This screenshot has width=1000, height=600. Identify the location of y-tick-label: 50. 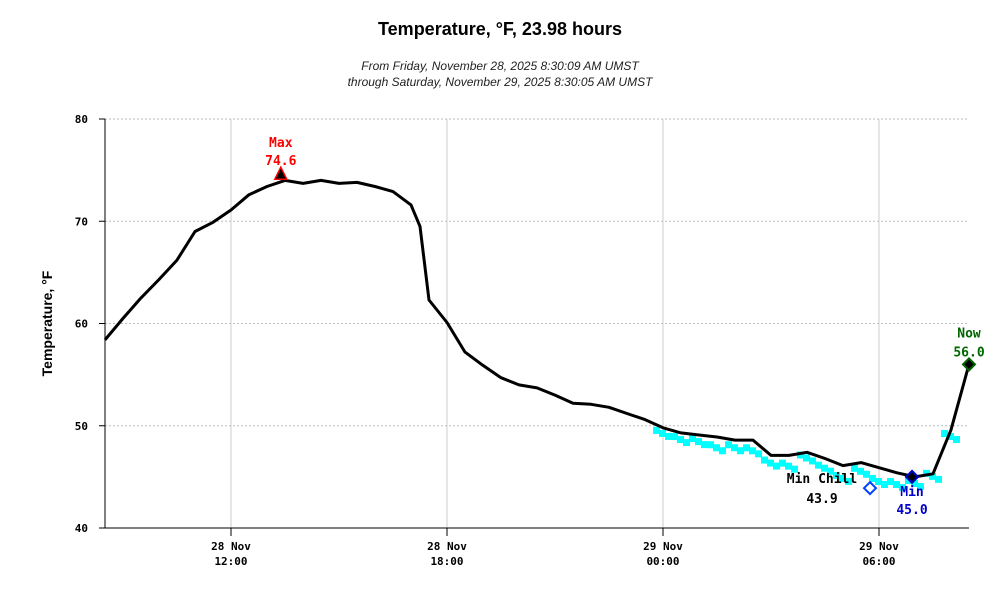
(81, 426).